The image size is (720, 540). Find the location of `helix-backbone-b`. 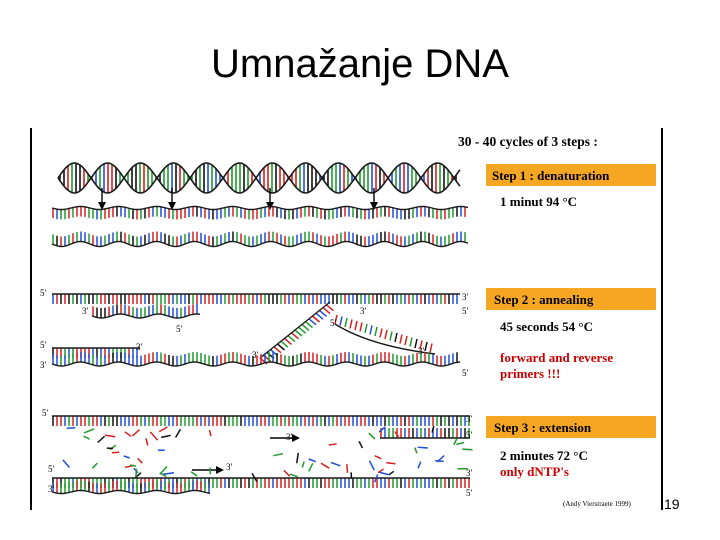

helix-backbone-b is located at coordinates (259, 178).